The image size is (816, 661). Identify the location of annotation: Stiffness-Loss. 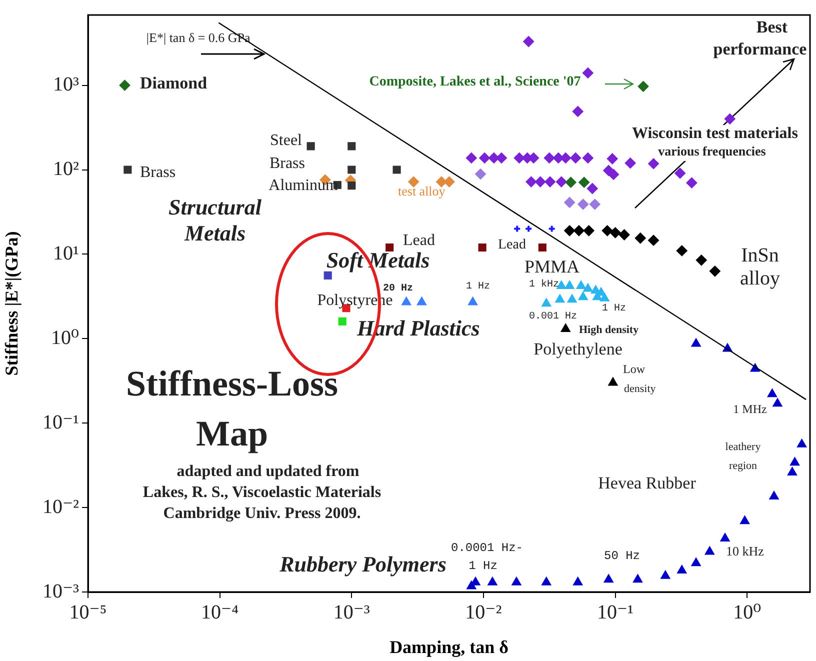
(232, 383).